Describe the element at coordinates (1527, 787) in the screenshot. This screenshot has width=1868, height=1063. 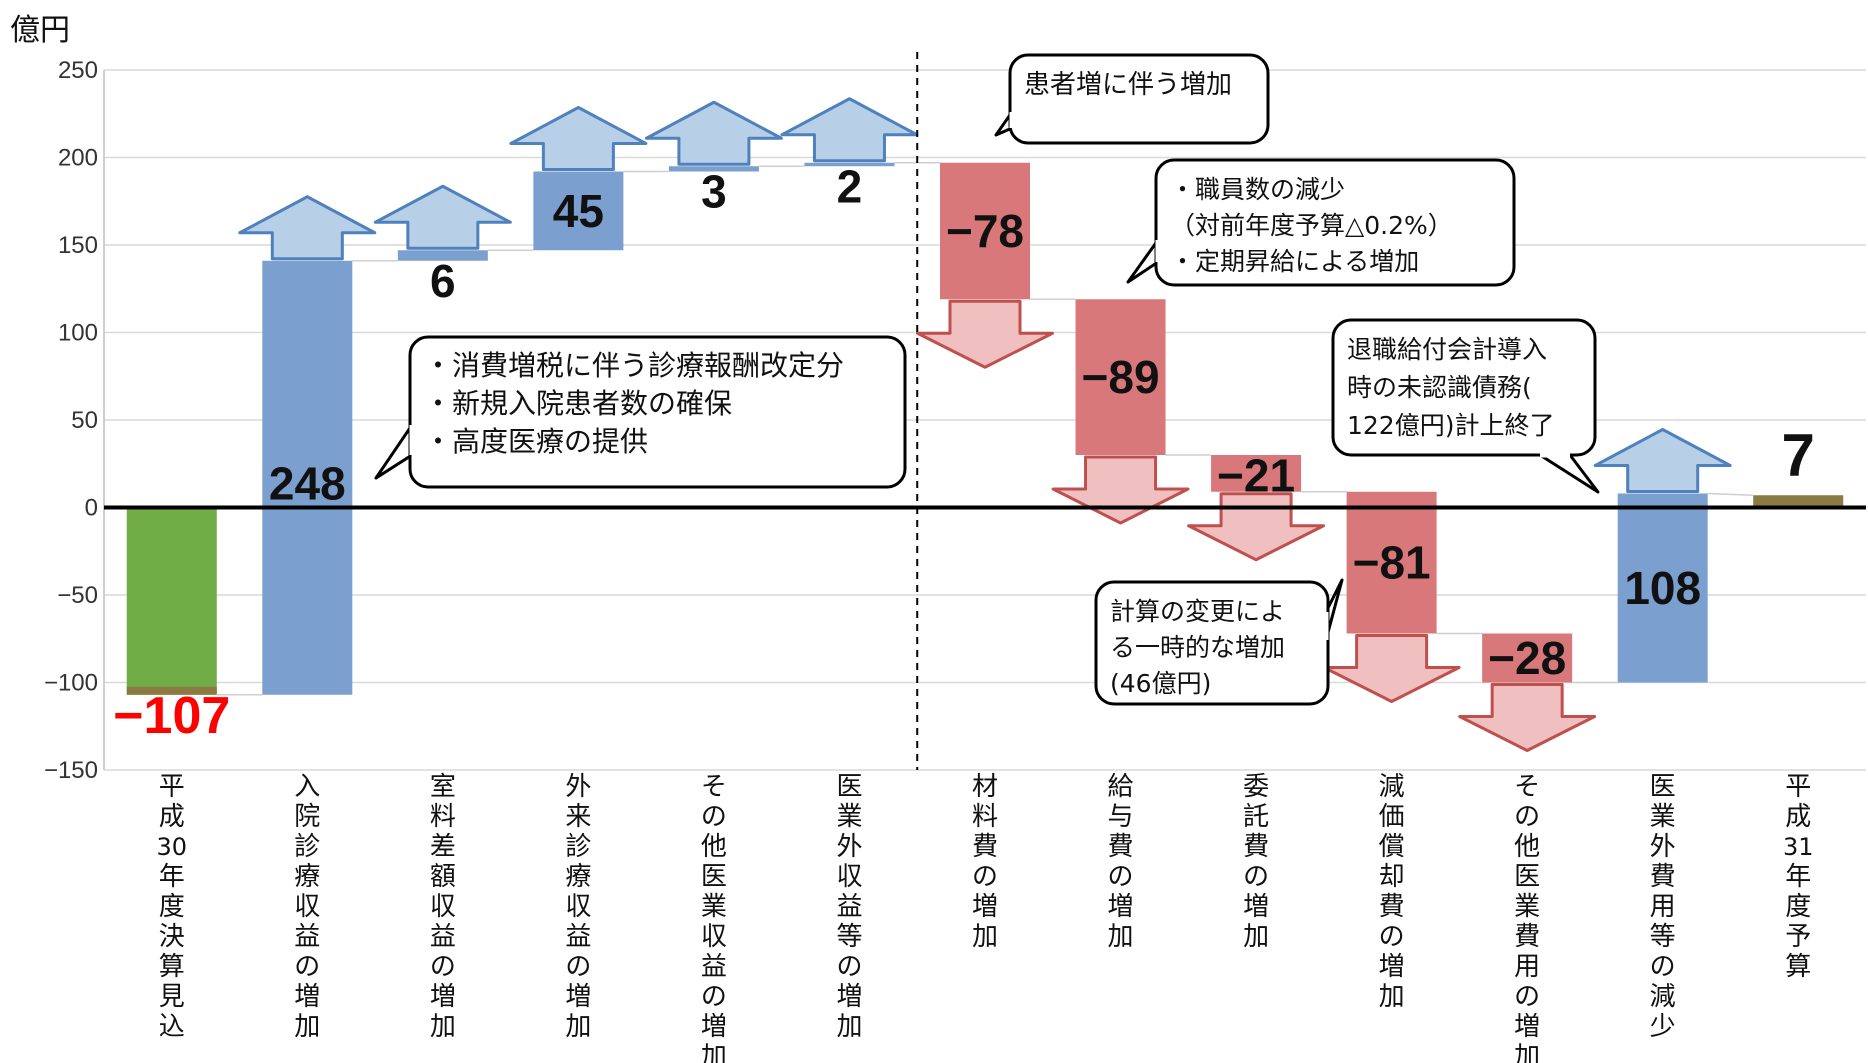
I see `category-char: そ` at that location.